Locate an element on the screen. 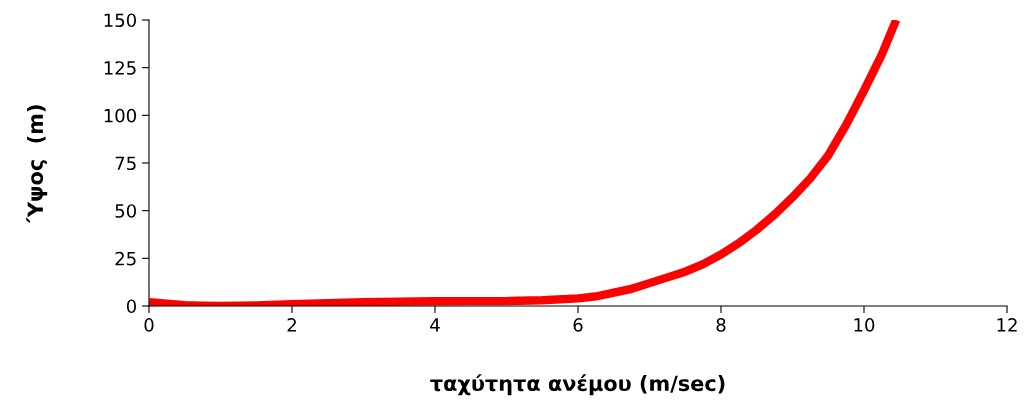  x-tick-label: 4 is located at coordinates (435, 325).